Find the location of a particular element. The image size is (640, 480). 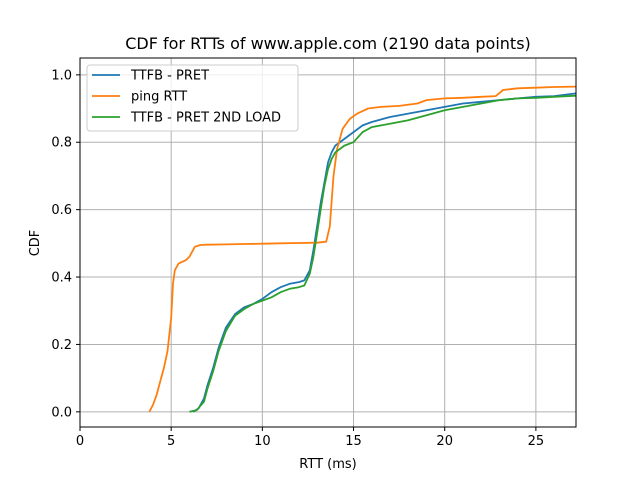

x-tick-label: 5 is located at coordinates (171, 441).